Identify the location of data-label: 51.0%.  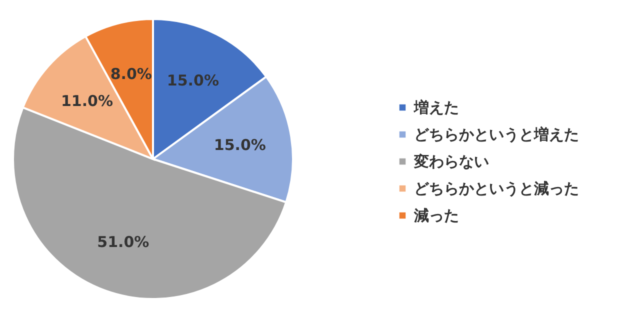
(123, 241).